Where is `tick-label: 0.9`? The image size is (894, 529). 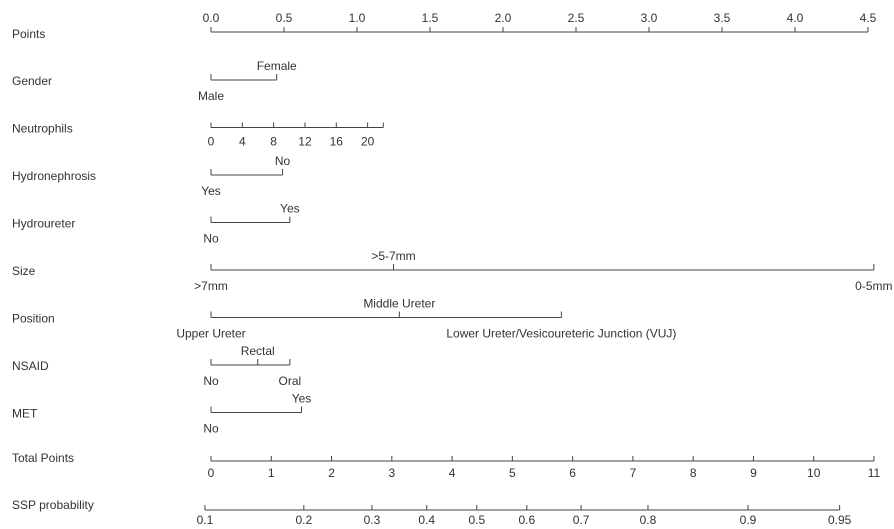 tick-label: 0.9 is located at coordinates (748, 520).